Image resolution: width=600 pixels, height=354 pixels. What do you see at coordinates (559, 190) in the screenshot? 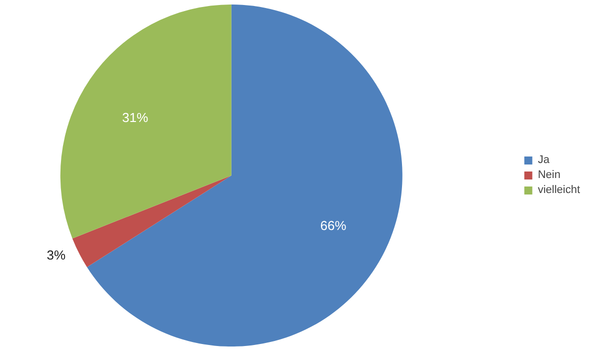
I see `legend-label: vielleicht` at bounding box center [559, 190].